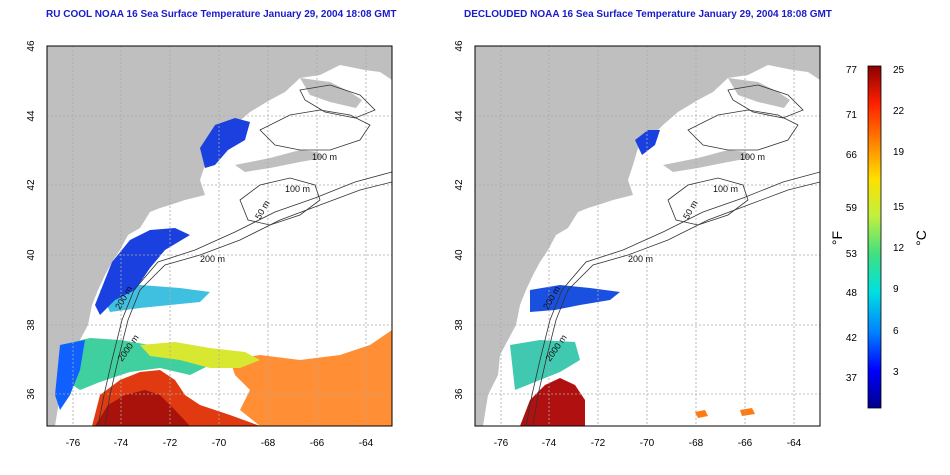  What do you see at coordinates (896, 372) in the screenshot?
I see `celsius-tick: 3` at bounding box center [896, 372].